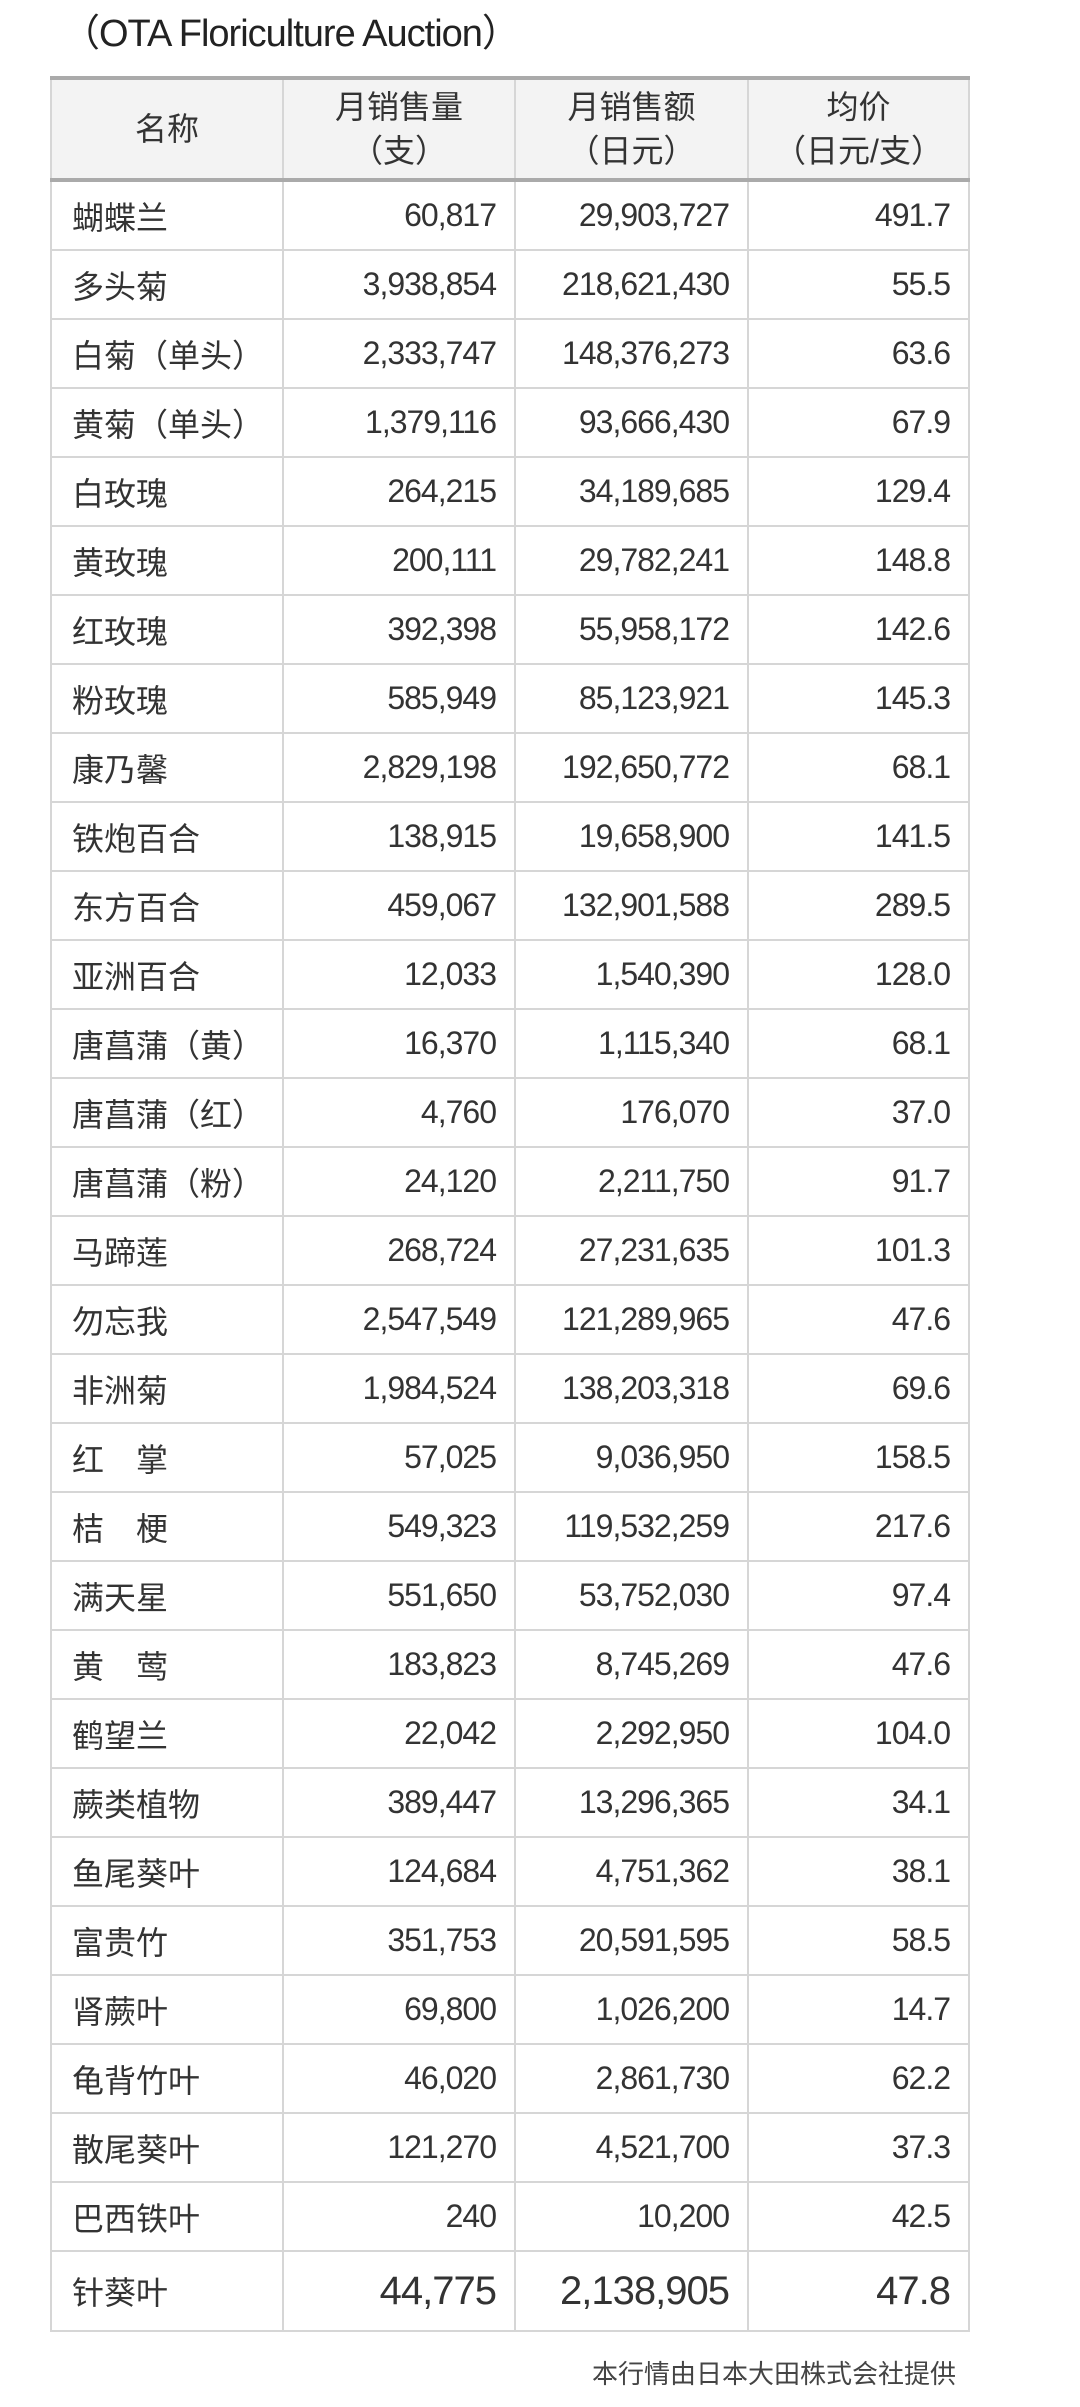  What do you see at coordinates (167, 2147) in the screenshot?
I see `cell-name: 散尾葵叶` at bounding box center [167, 2147].